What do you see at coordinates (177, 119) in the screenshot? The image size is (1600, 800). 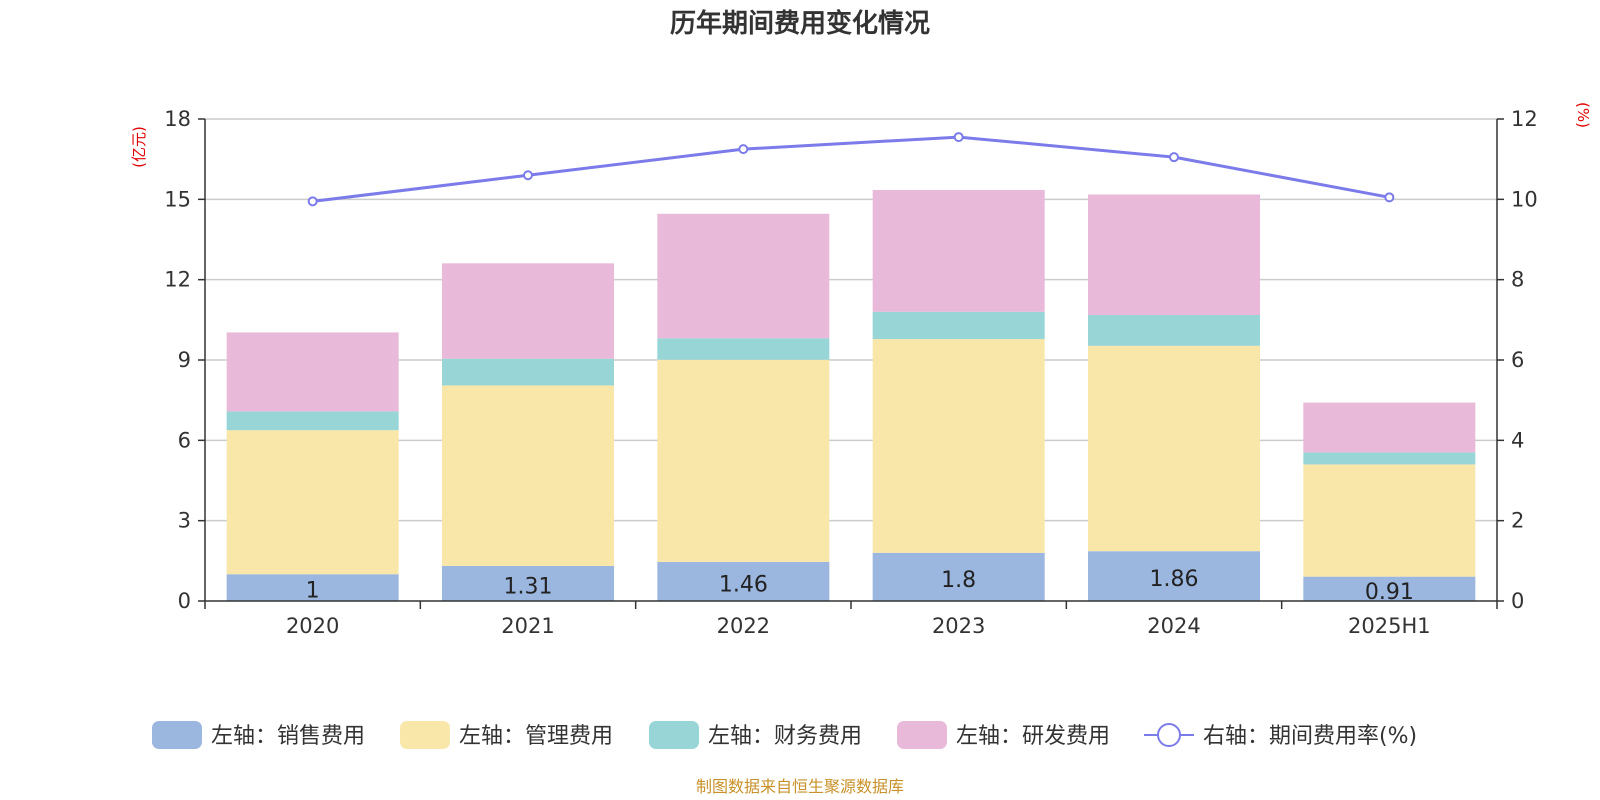 I see `left-tick-label: 18` at bounding box center [177, 119].